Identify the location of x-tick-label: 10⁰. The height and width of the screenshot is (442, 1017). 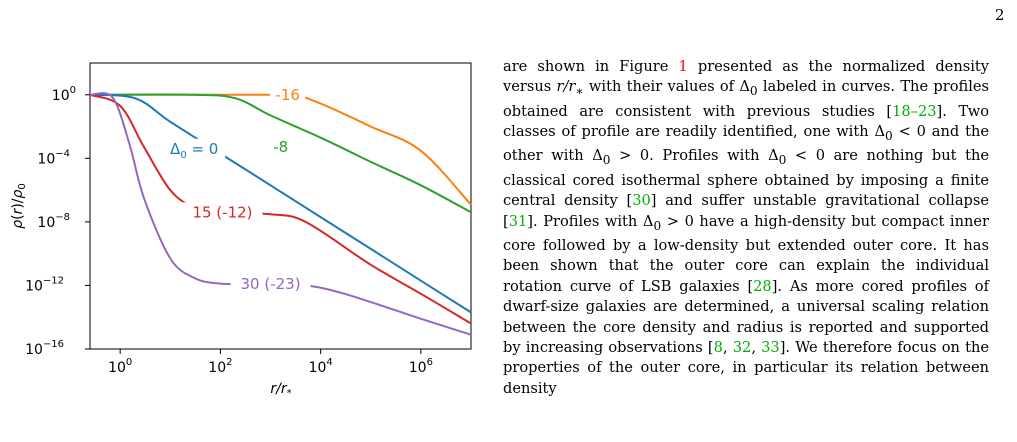
(120, 366).